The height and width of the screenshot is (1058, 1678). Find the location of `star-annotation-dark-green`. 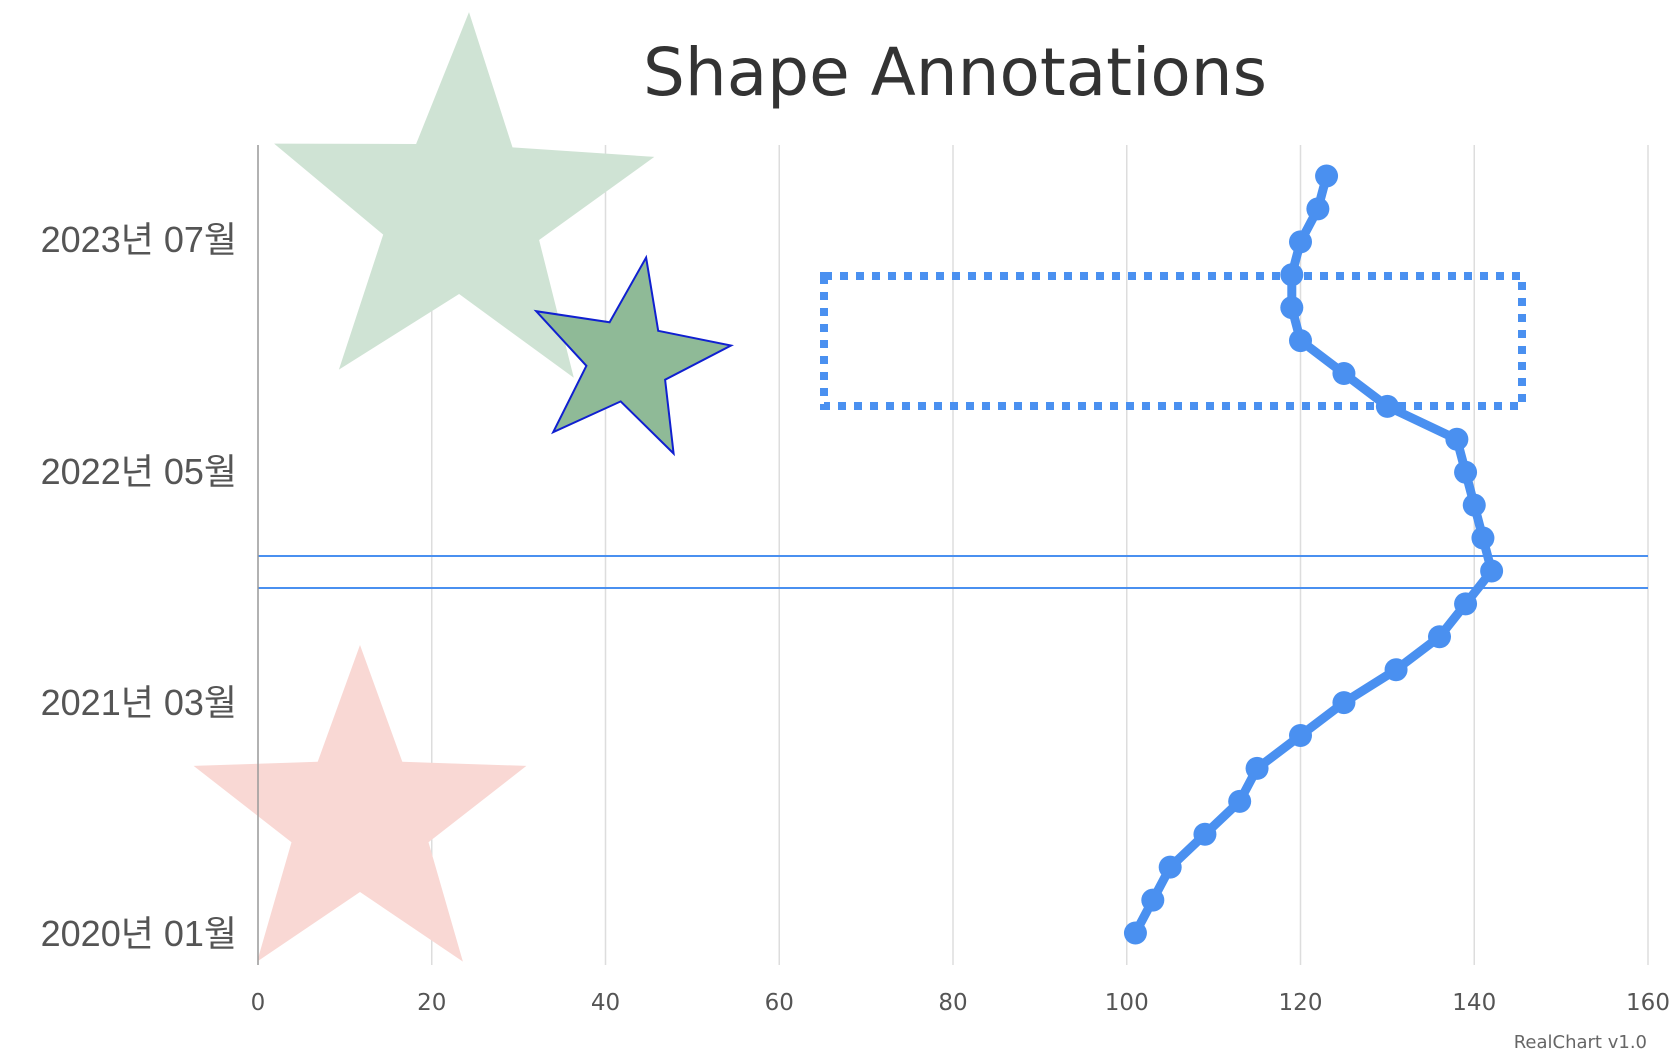

star-annotation-dark-green is located at coordinates (633, 355).